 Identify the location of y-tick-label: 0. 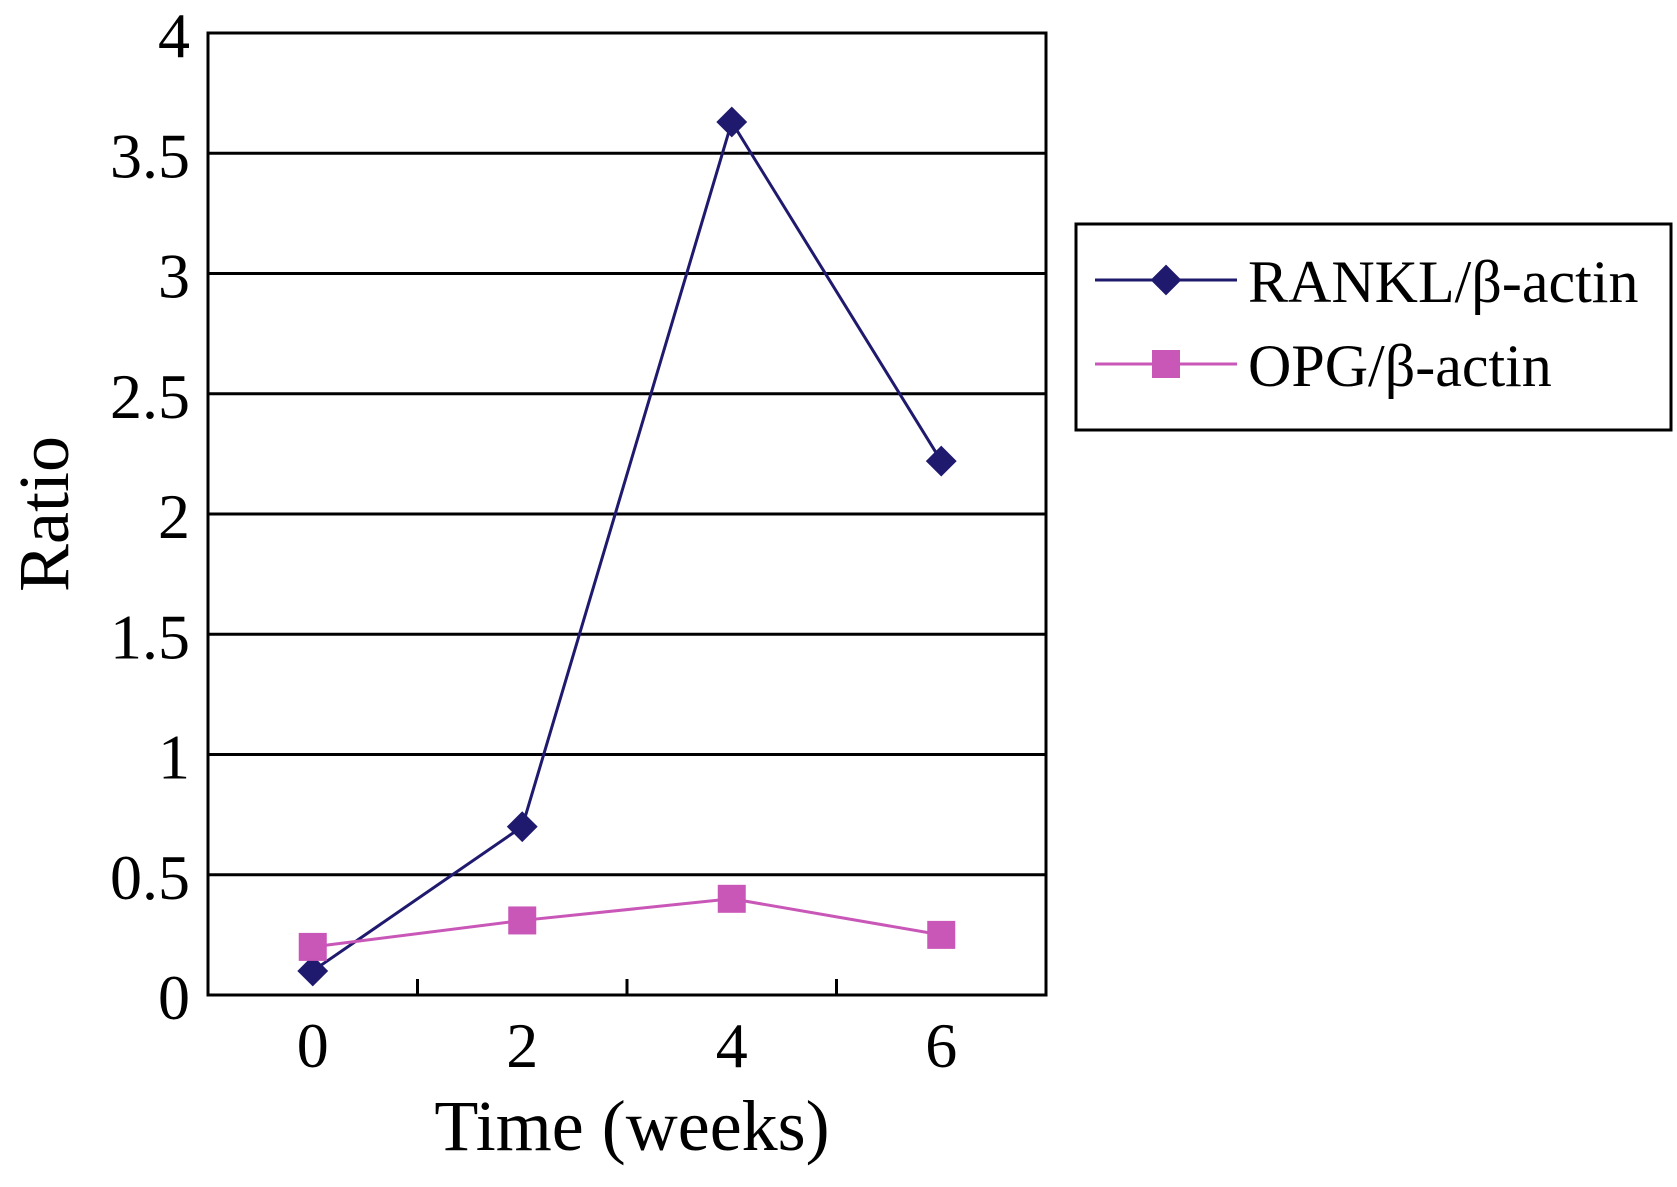
(174, 997).